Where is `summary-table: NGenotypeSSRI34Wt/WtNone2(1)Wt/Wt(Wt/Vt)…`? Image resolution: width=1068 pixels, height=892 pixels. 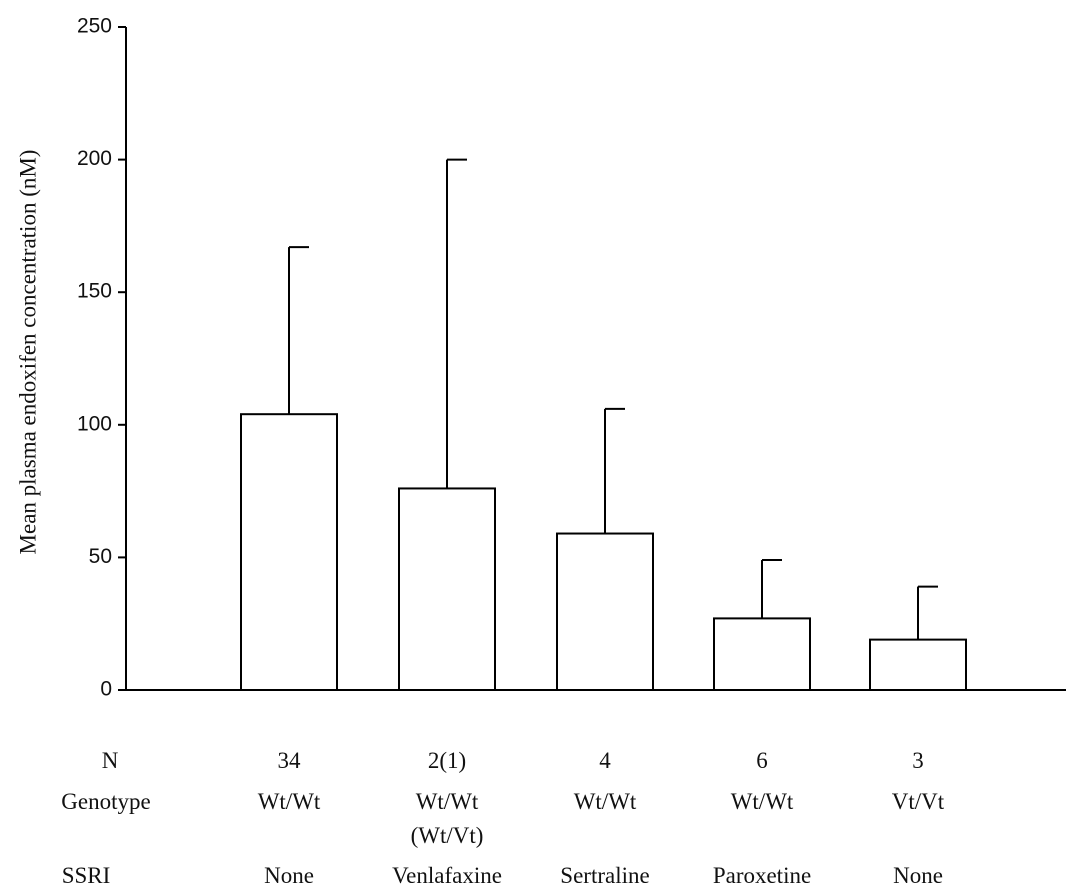 summary-table: NGenotypeSSRI34Wt/WtNone2(1)Wt/Wt(Wt/Vt)… is located at coordinates (503, 818).